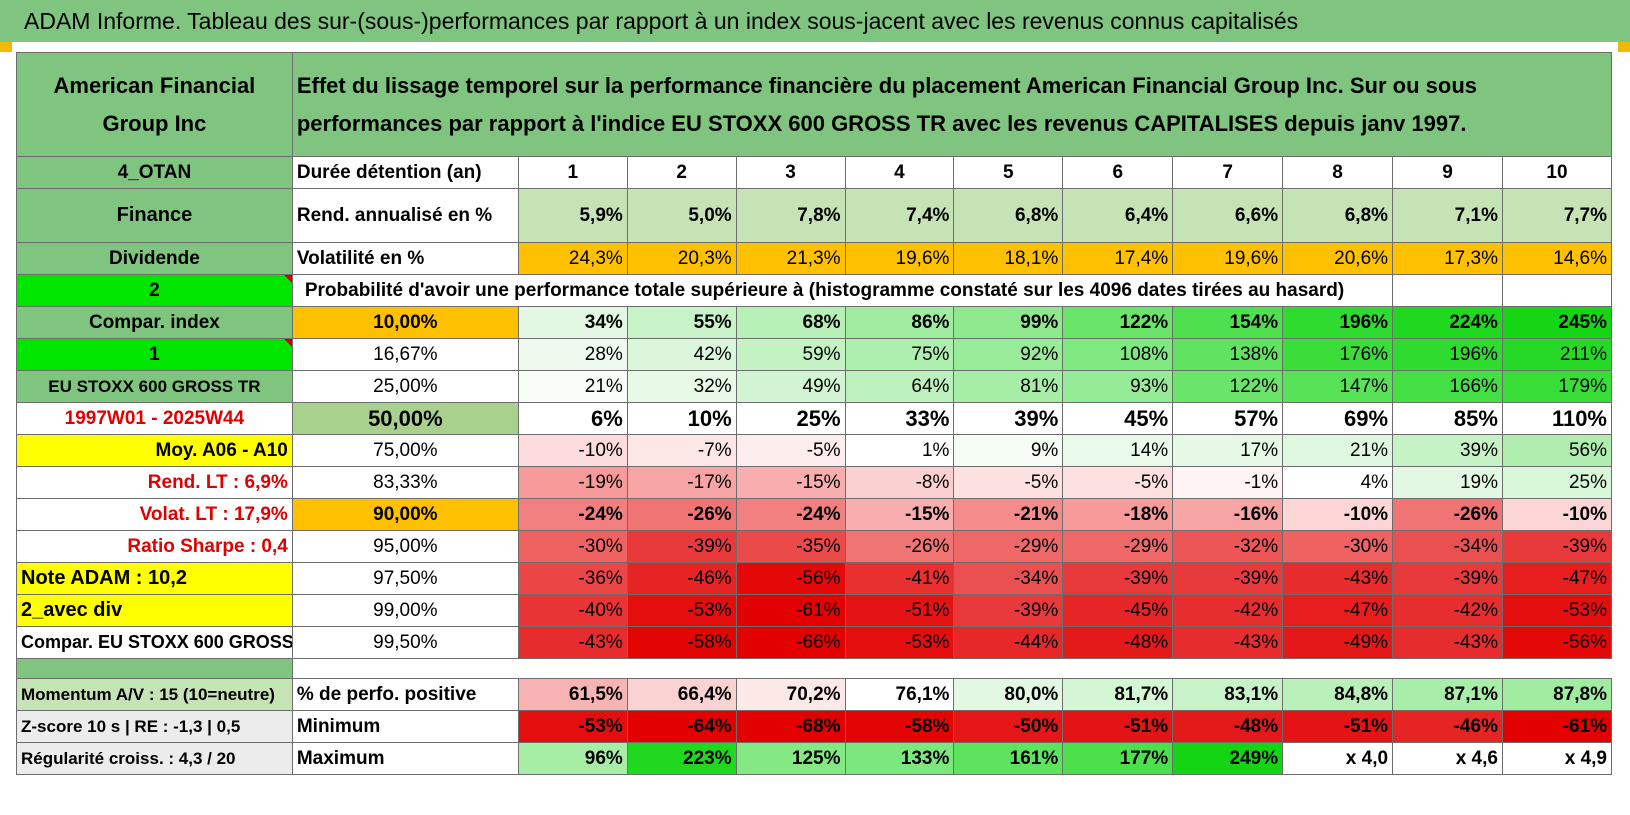  What do you see at coordinates (1338, 758) in the screenshot?
I see `stats-value: x 4,0` at bounding box center [1338, 758].